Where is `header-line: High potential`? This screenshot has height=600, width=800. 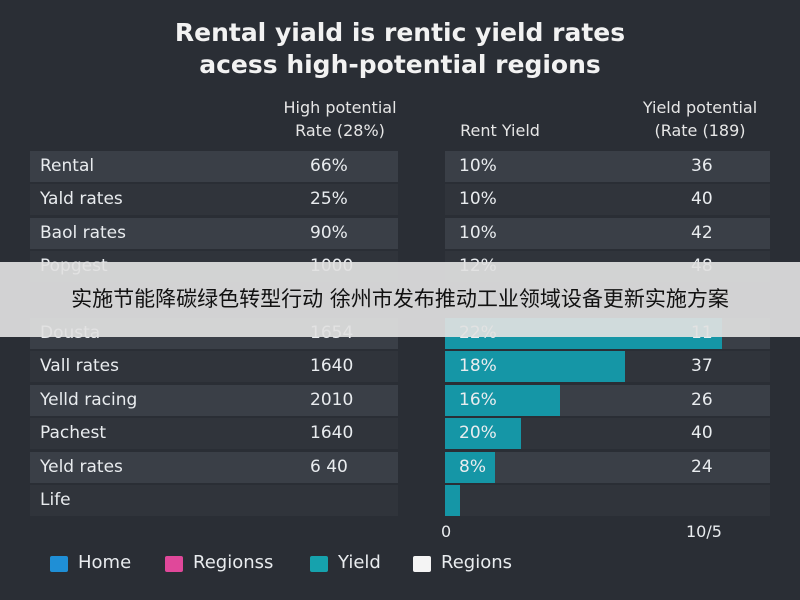 header-line: High potential is located at coordinates (340, 107).